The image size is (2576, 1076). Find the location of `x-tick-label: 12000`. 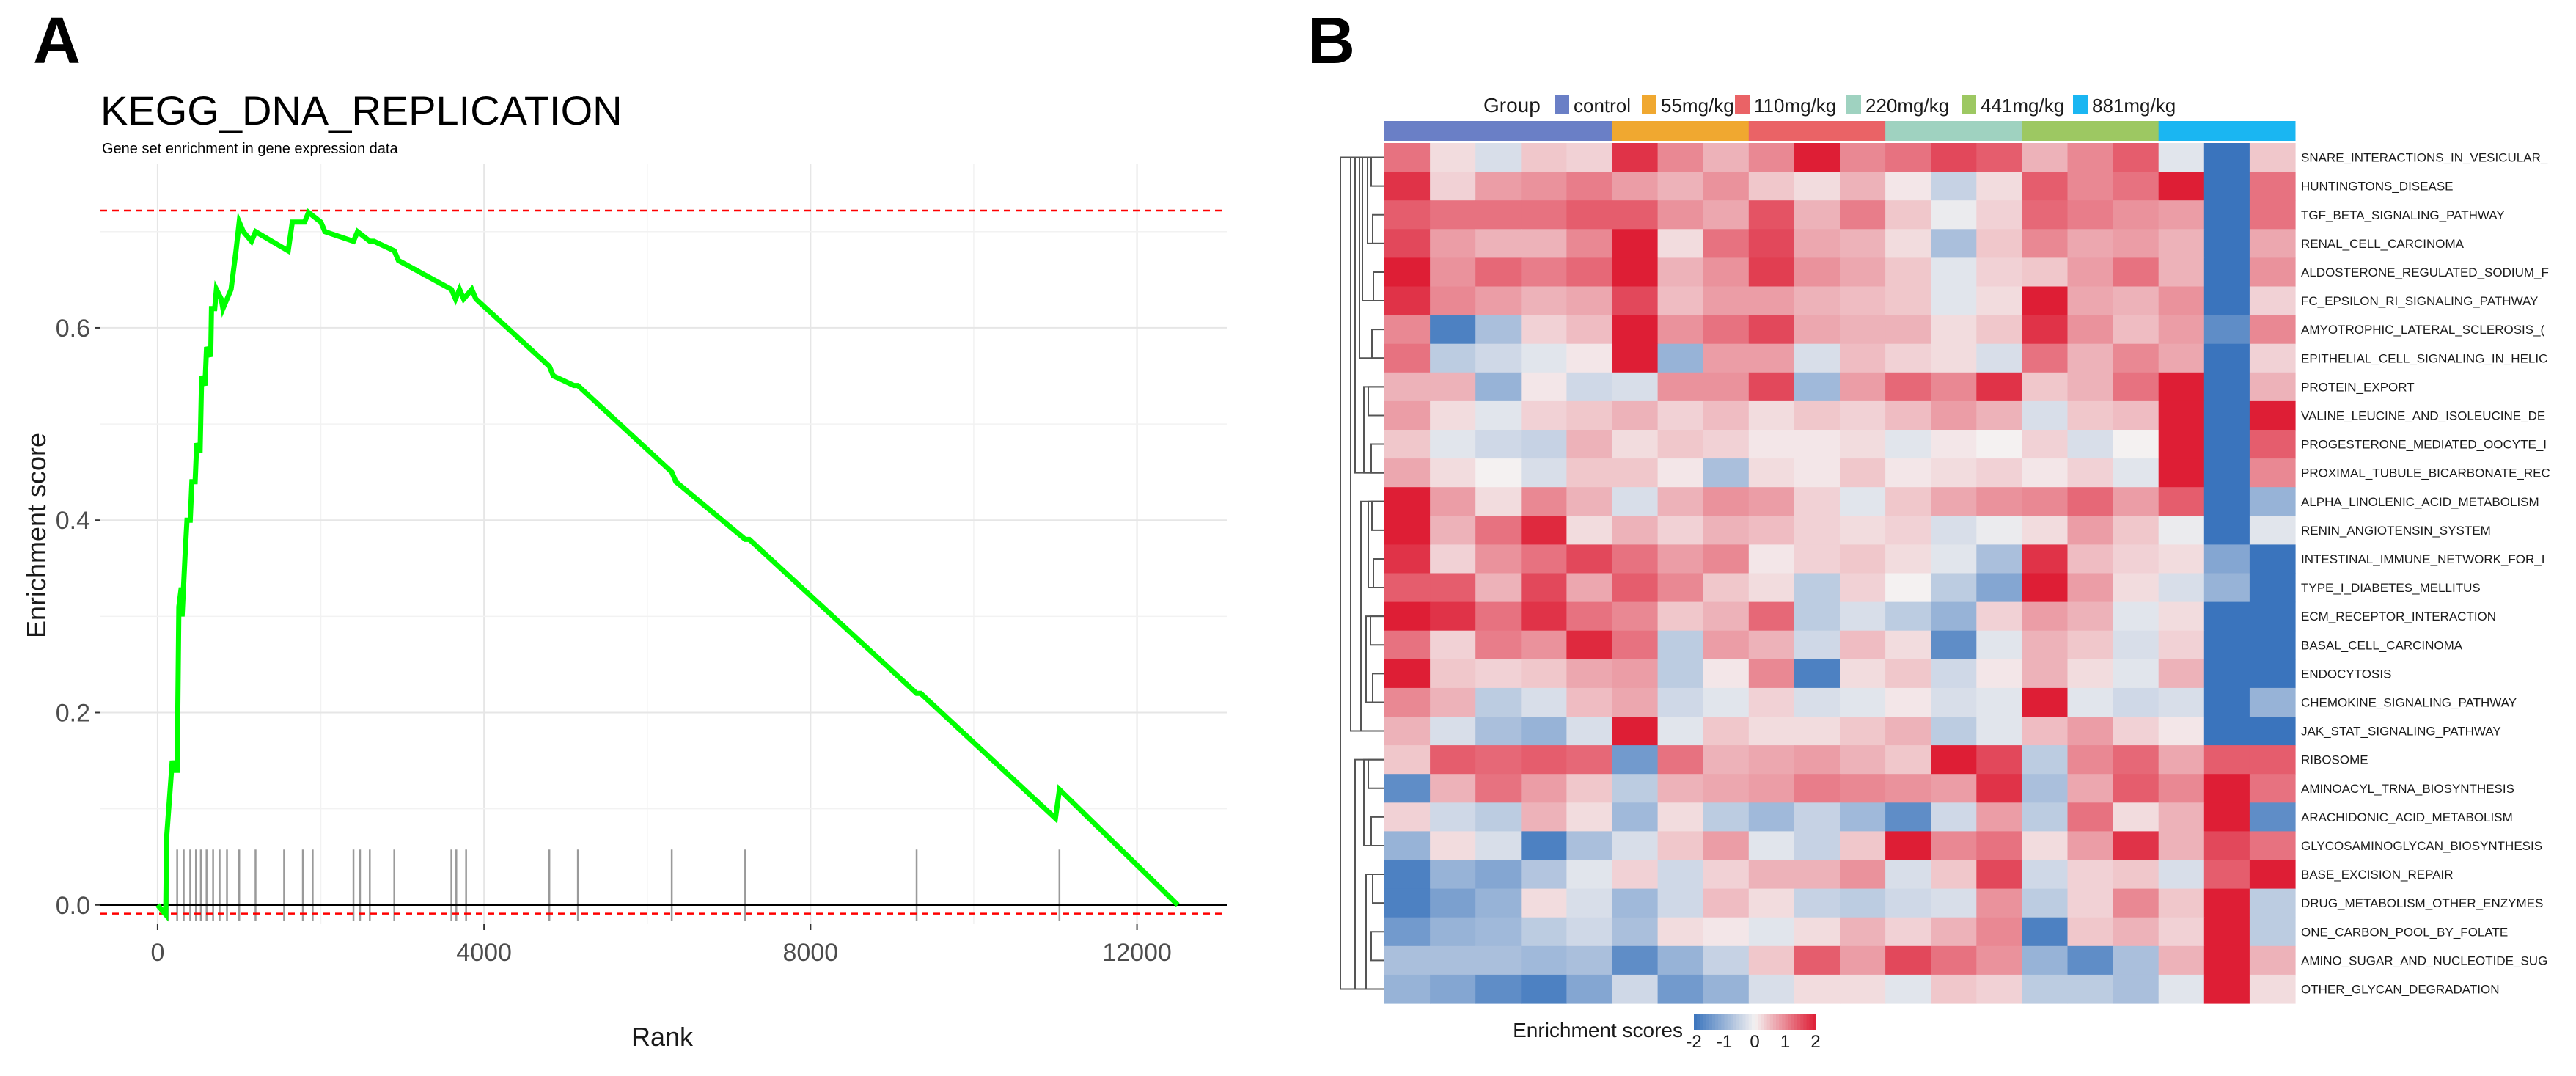

x-tick-label: 12000 is located at coordinates (1137, 953).